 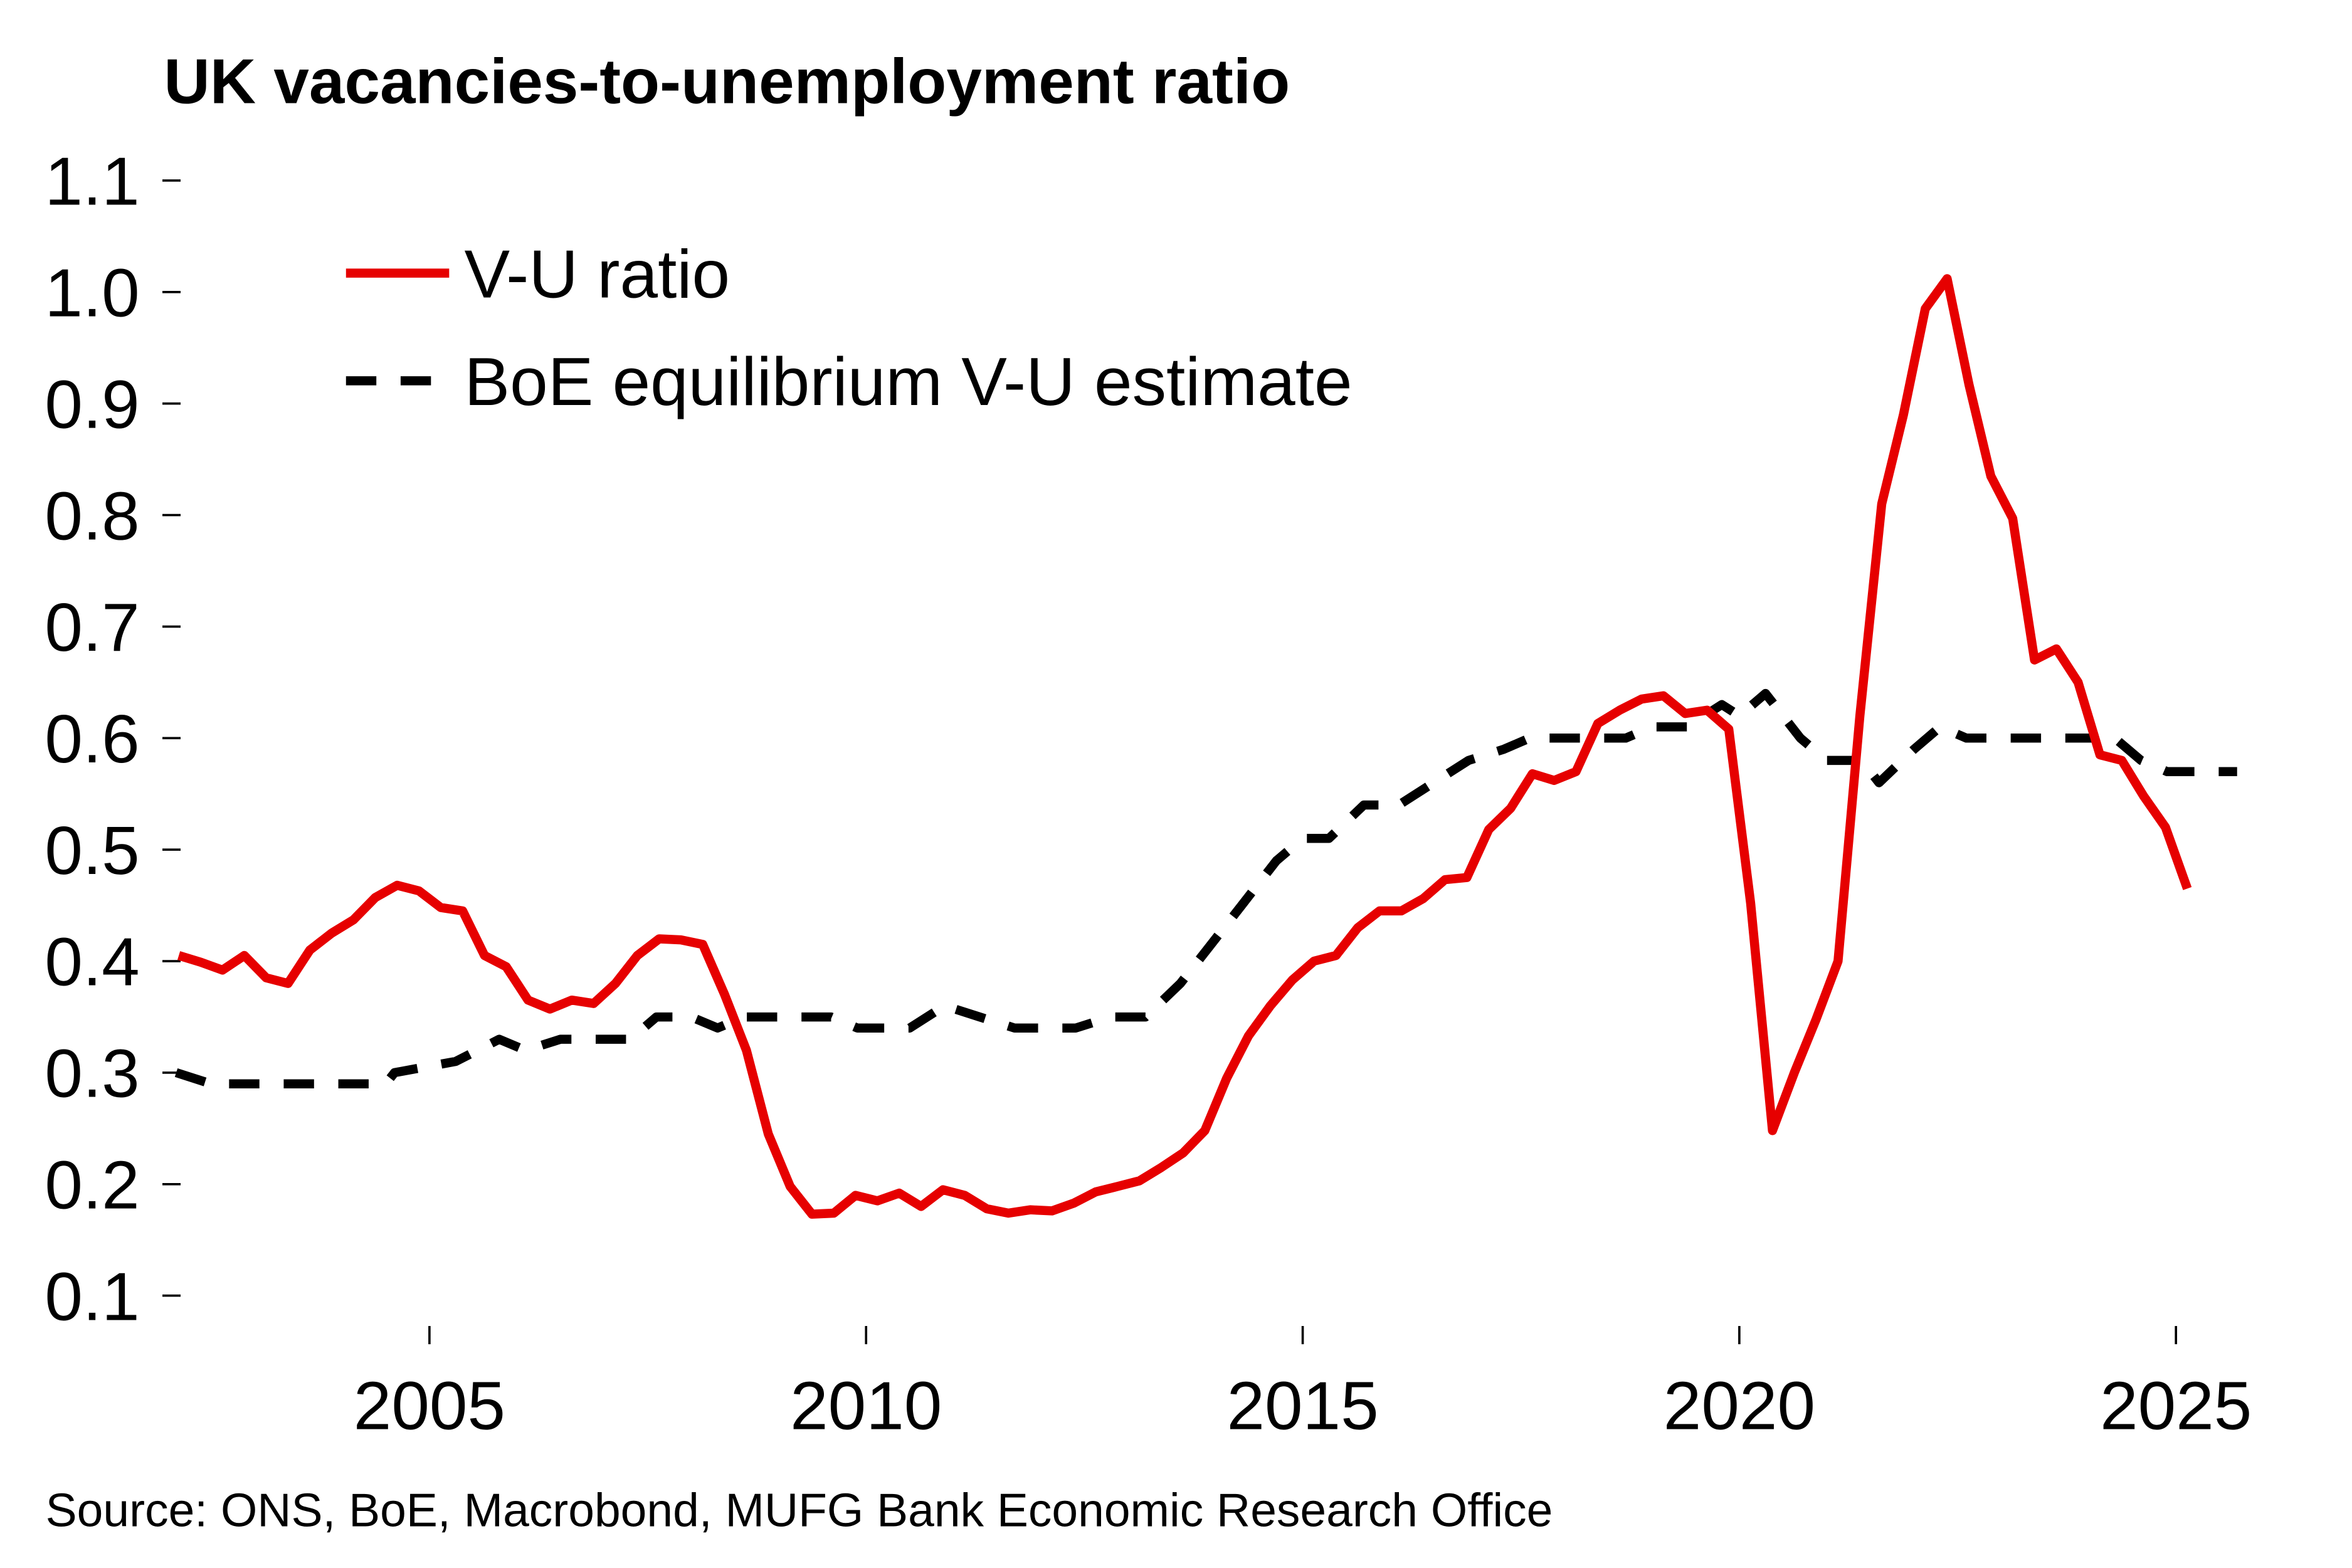 What do you see at coordinates (1302, 1406) in the screenshot?
I see `x-tick-label: 2015` at bounding box center [1302, 1406].